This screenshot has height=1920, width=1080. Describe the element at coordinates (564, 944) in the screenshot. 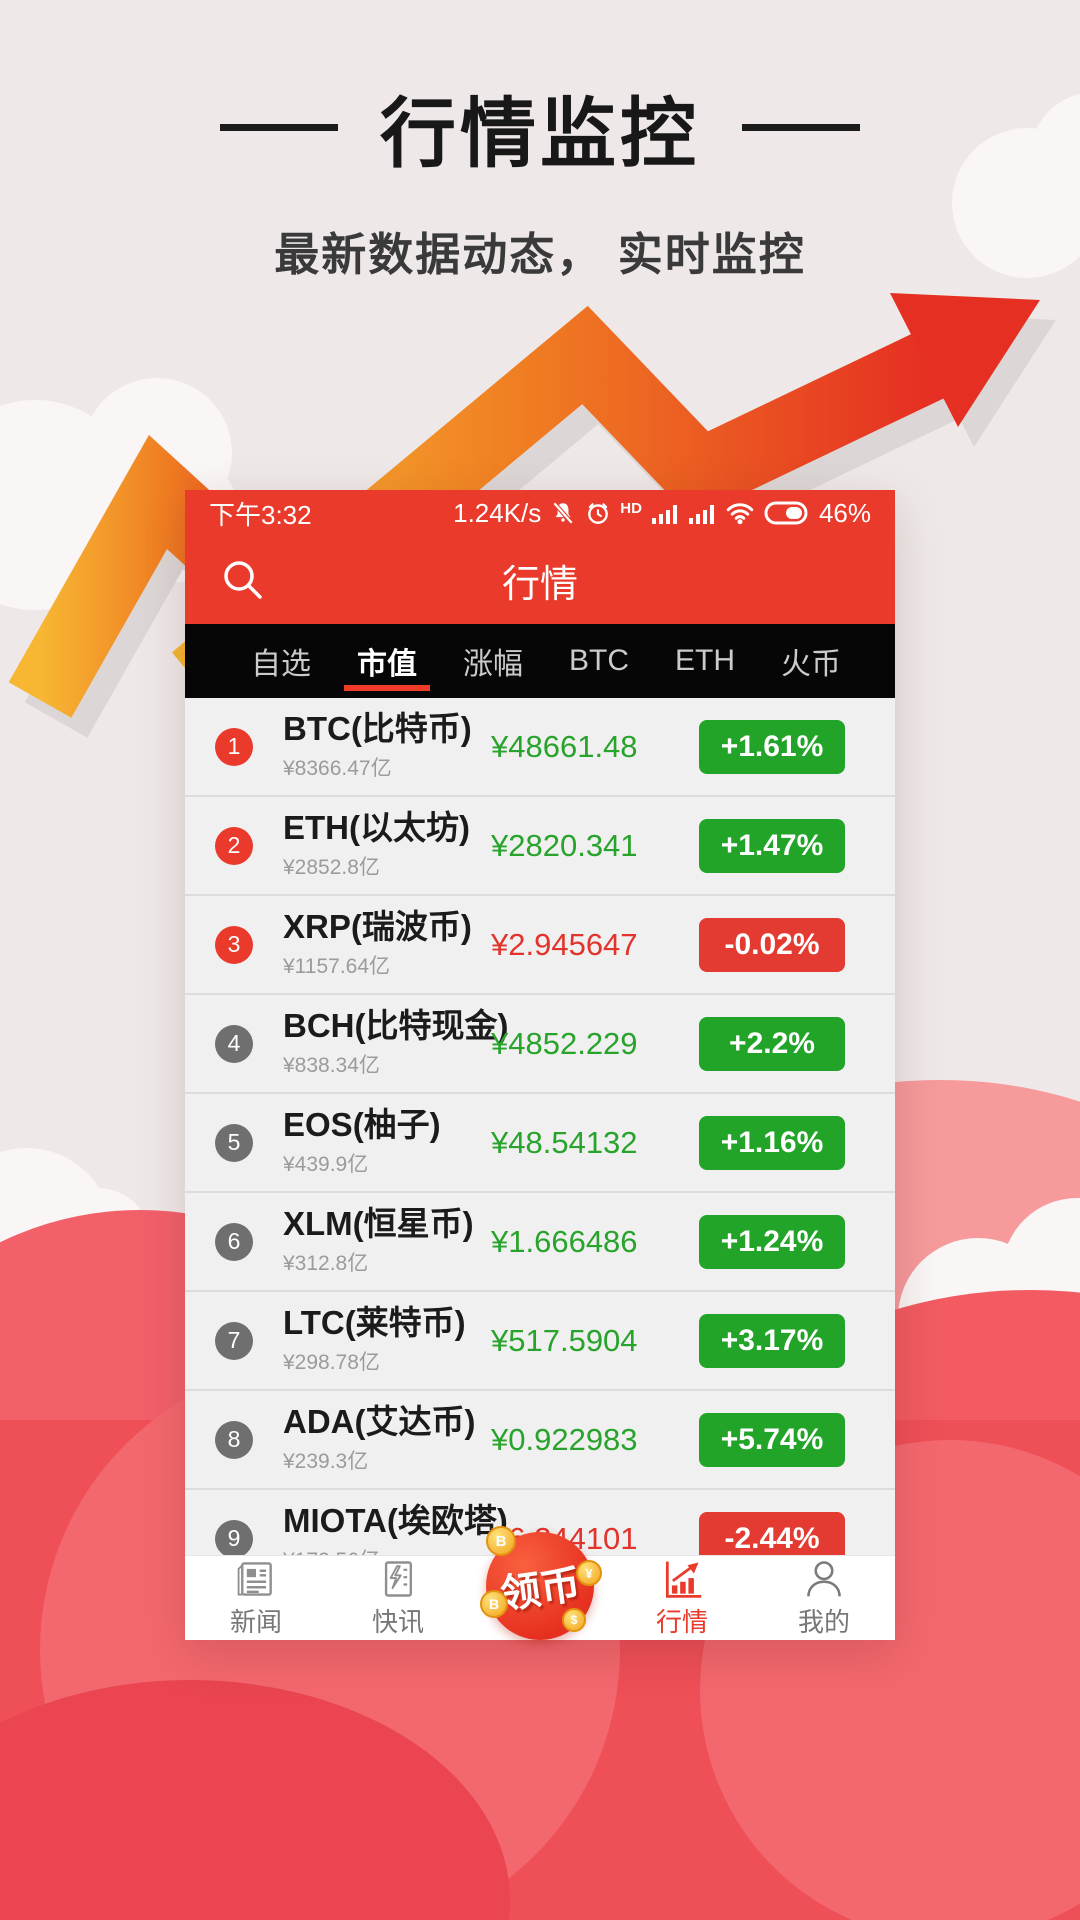

I see `coin-price: ¥2.945647` at that location.